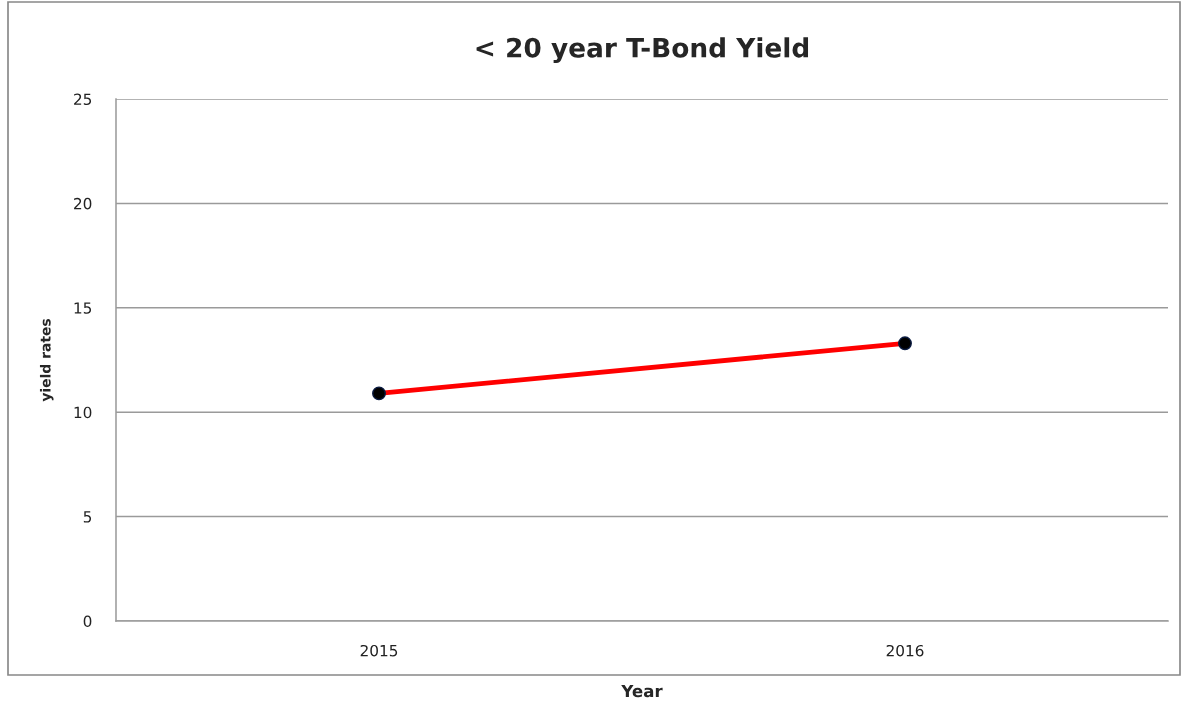 Image resolution: width=1189 pixels, height=706 pixels. Describe the element at coordinates (642, 50) in the screenshot. I see `chart-title: < 20 year T-Bond Yield` at that location.